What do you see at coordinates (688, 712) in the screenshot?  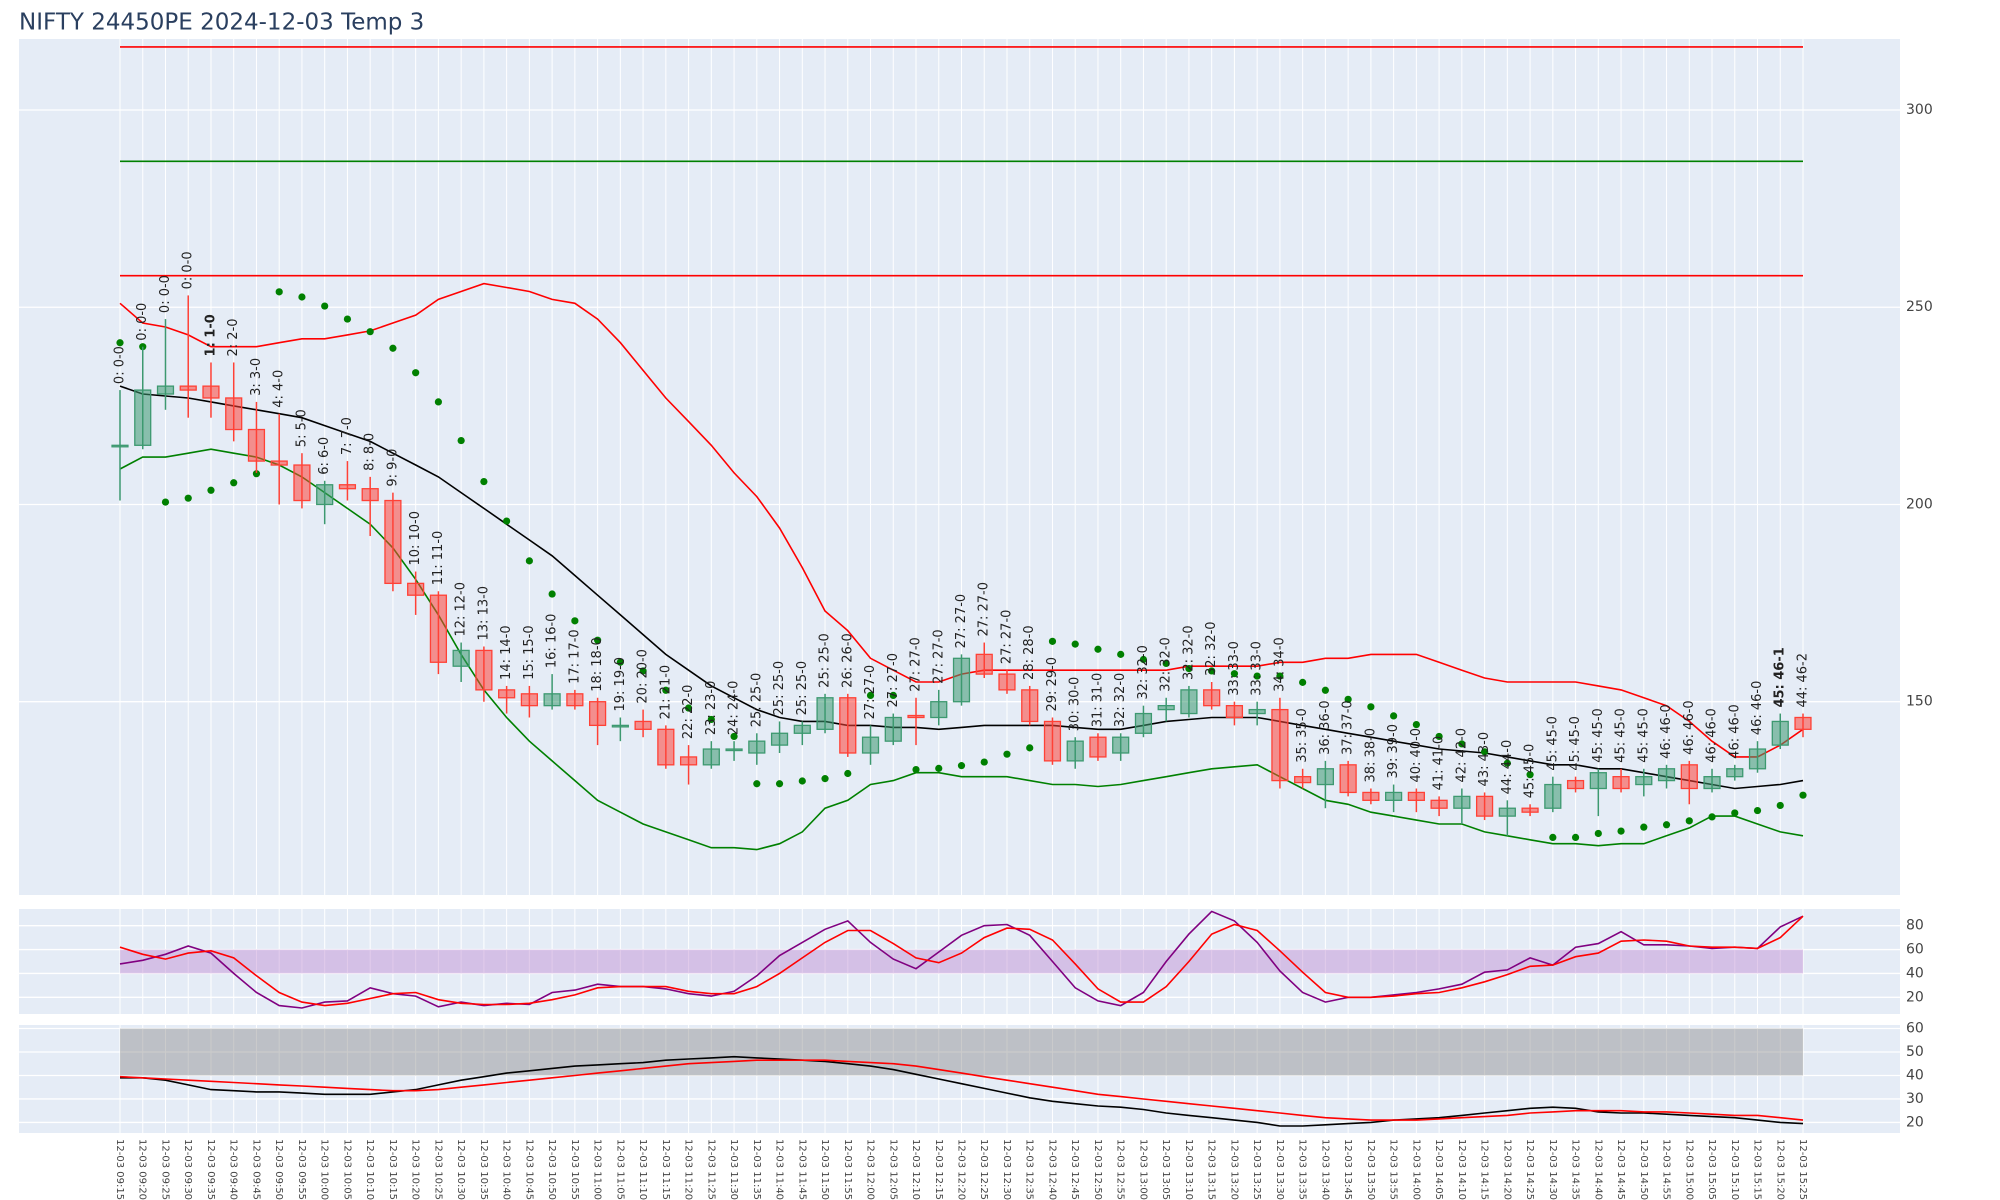 I see `candle-annotation: 22: 22-0` at bounding box center [688, 712].